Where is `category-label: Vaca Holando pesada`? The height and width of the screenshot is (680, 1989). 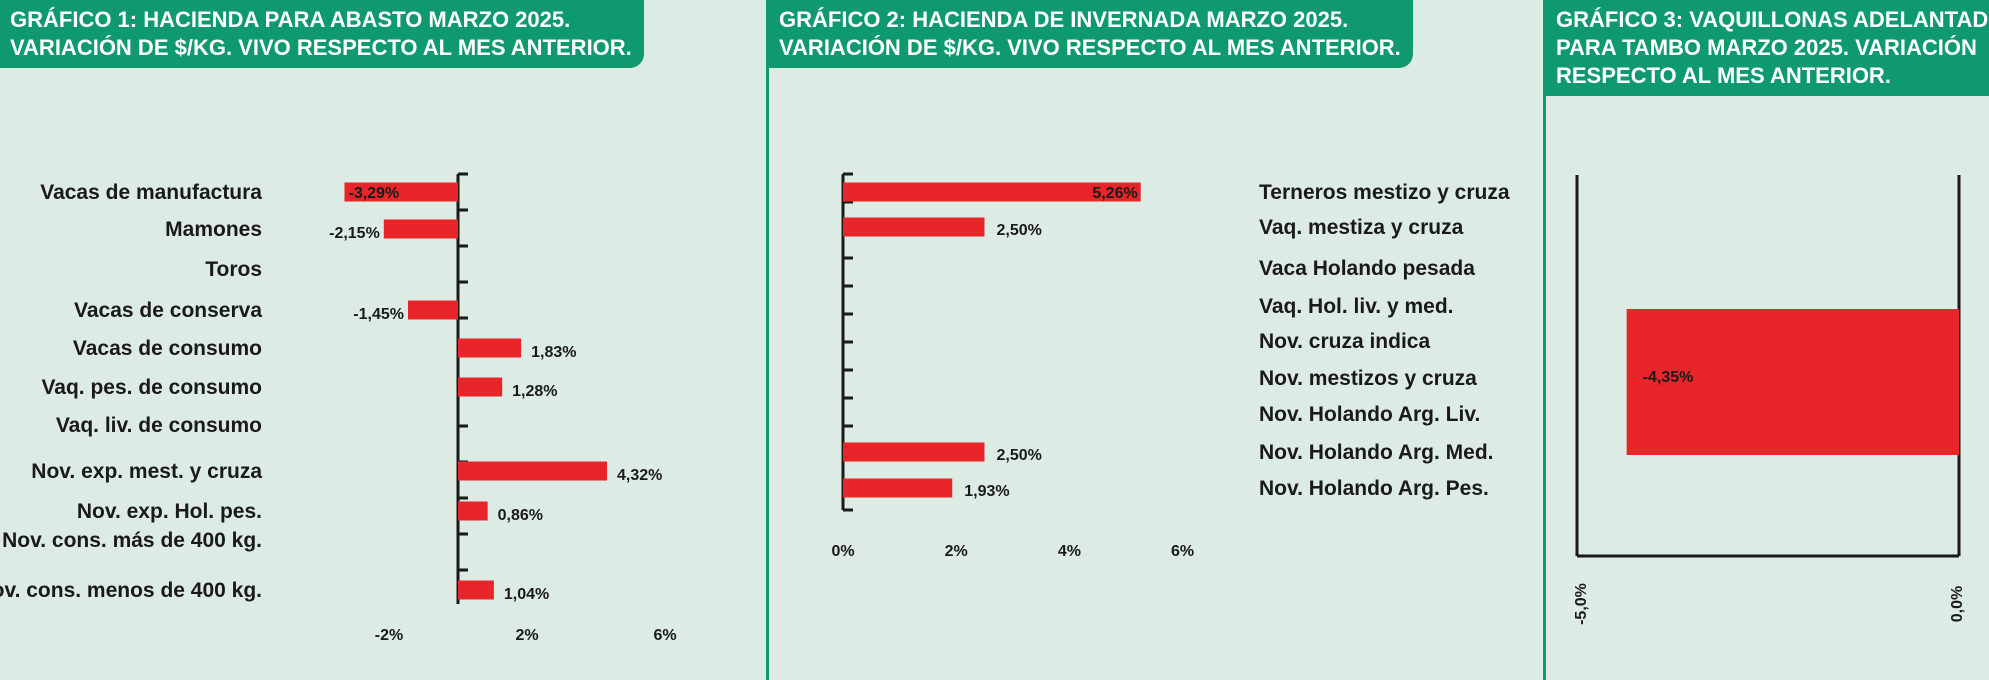
category-label: Vaca Holando pesada is located at coordinates (1367, 268).